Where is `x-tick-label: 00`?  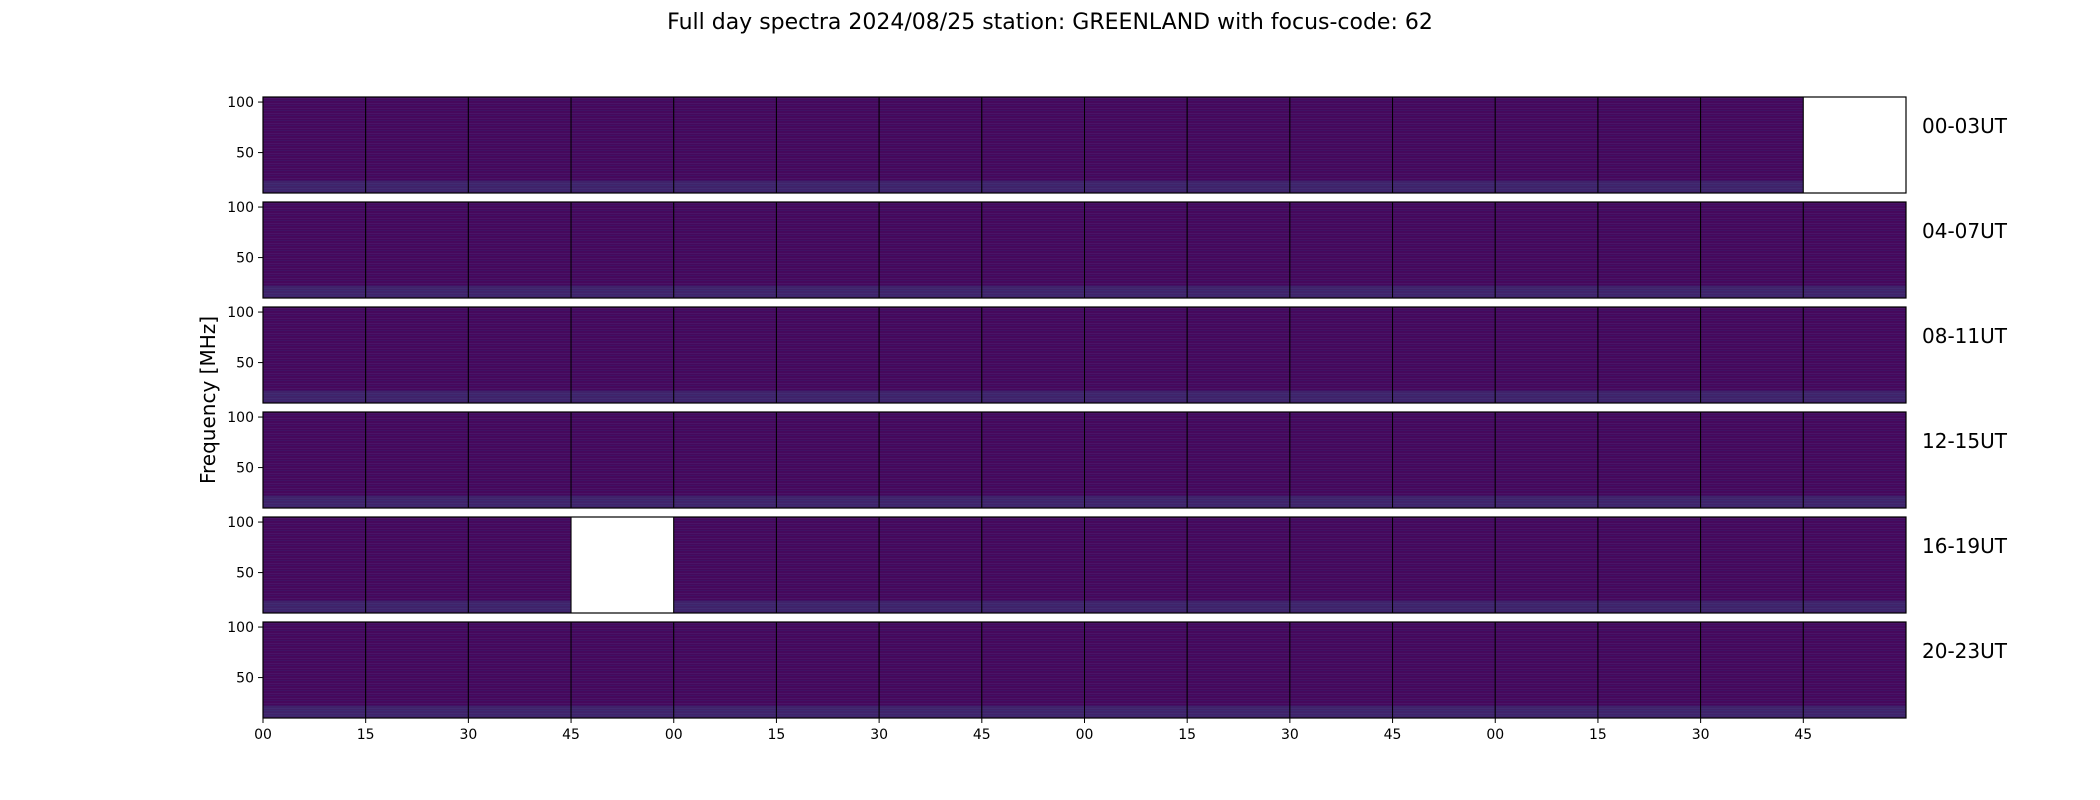
x-tick-label: 00 is located at coordinates (1495, 735).